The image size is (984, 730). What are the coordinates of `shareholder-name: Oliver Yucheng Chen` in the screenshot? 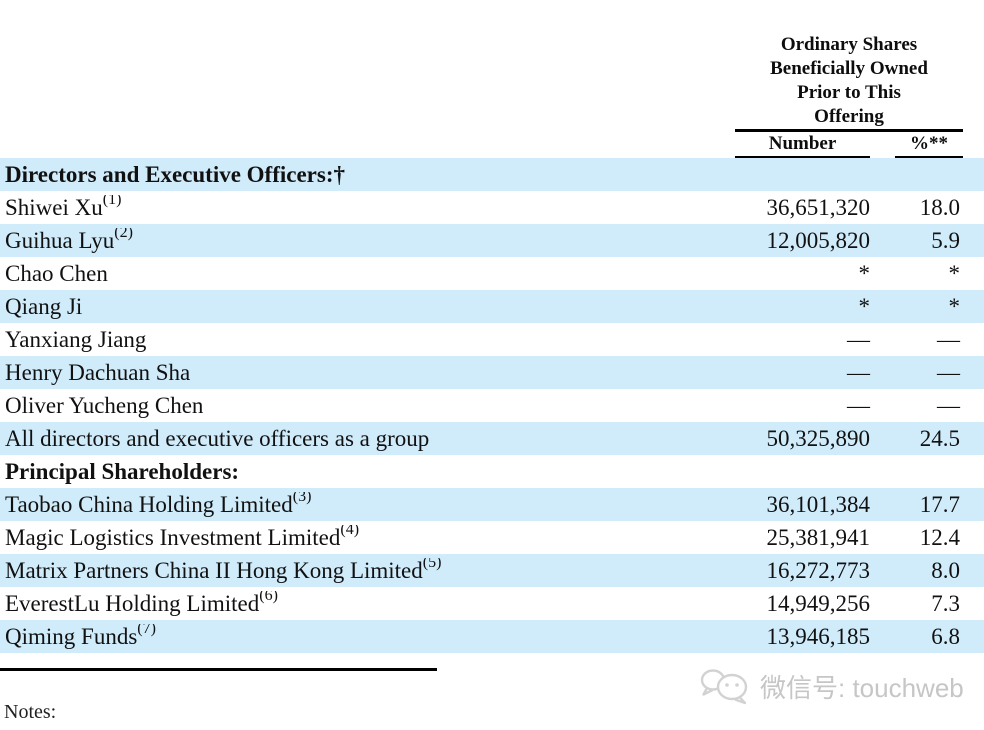 It's located at (104, 405).